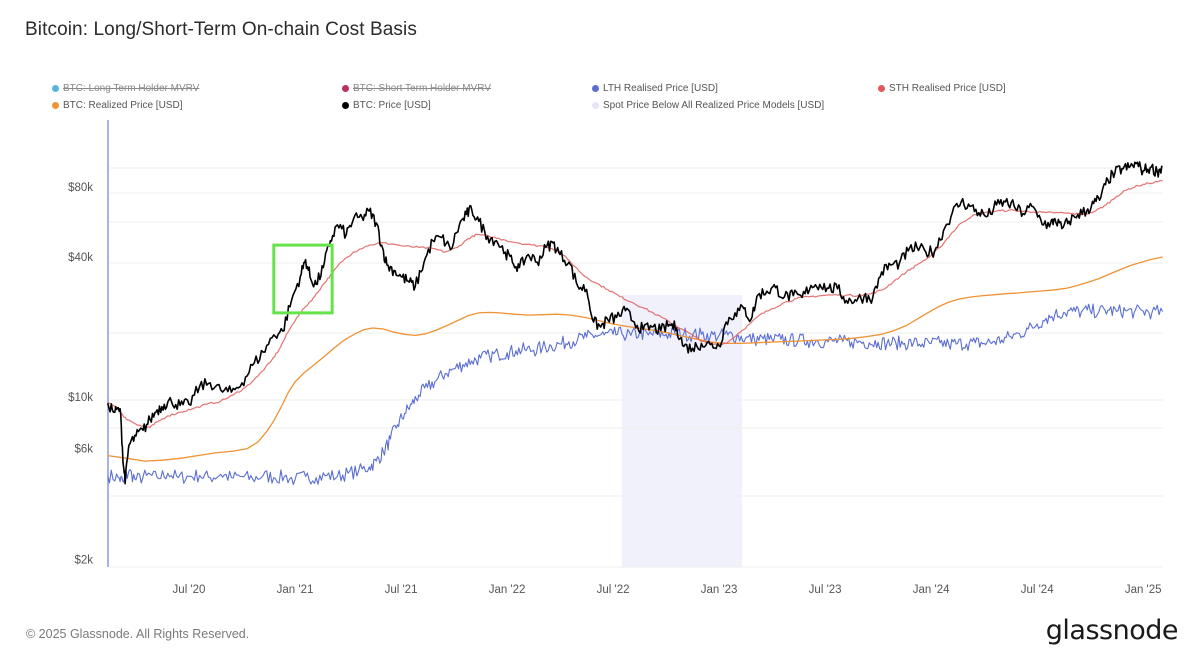 The image size is (1200, 658). What do you see at coordinates (719, 590) in the screenshot?
I see `x-tick-label: Jan '23` at bounding box center [719, 590].